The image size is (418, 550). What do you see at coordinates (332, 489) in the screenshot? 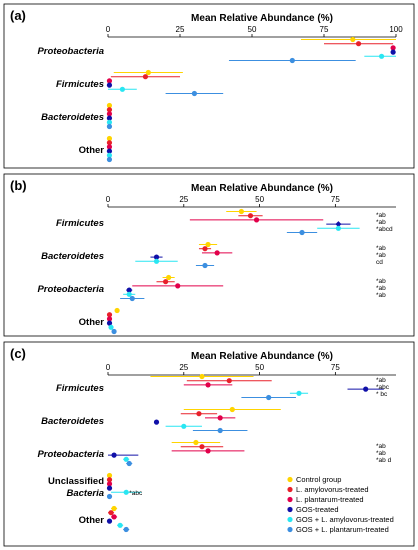
I see `legend-entry: L. amylovorus-treated` at bounding box center [332, 489].